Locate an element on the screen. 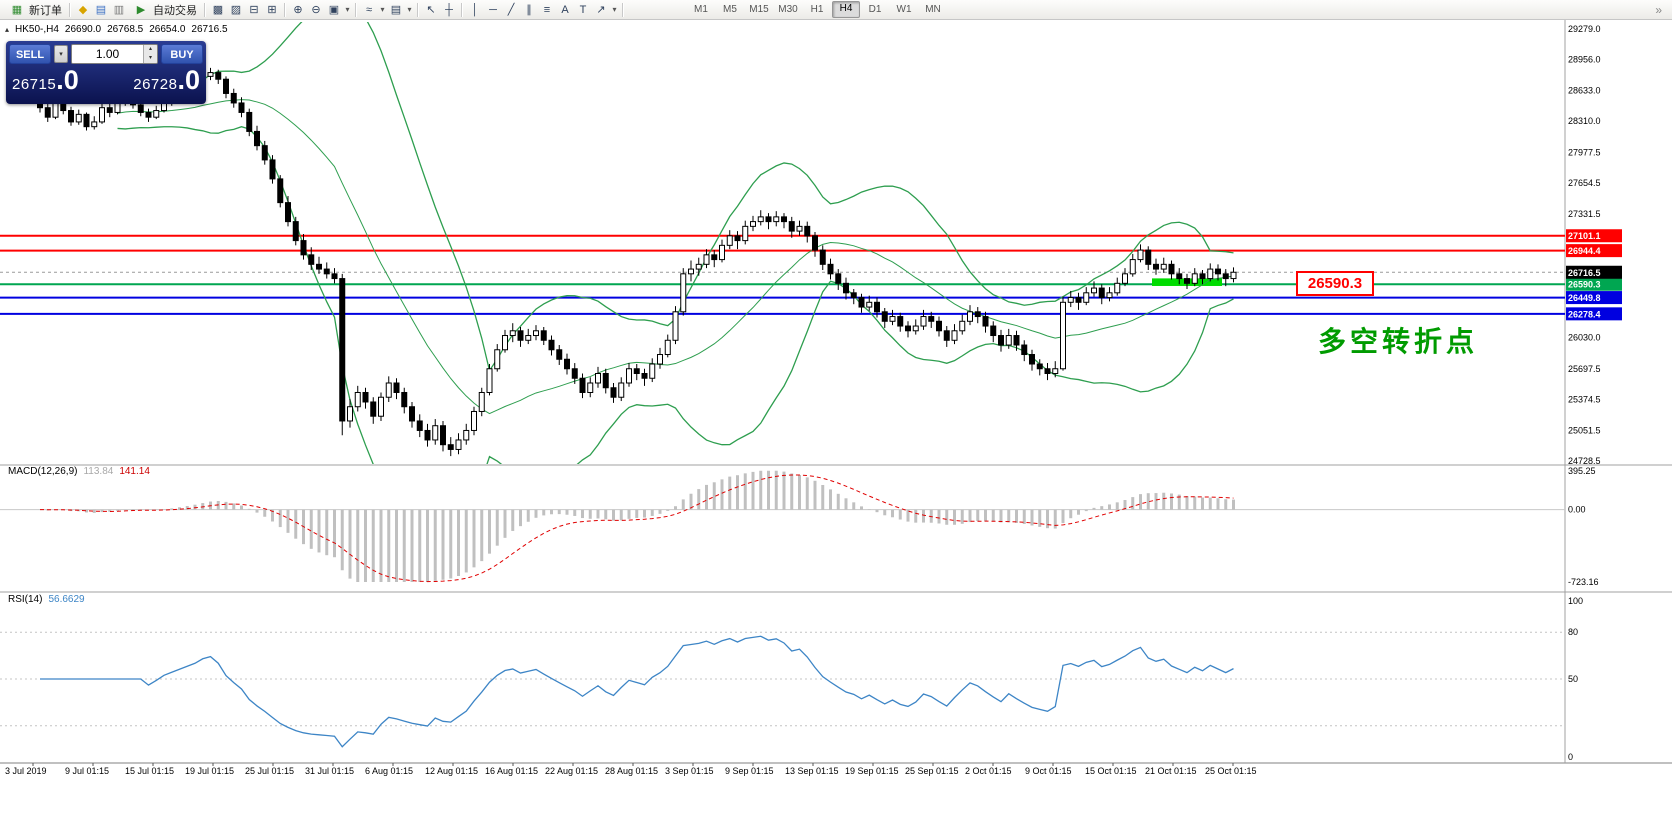 The image size is (1672, 835). cascade-windows-icon: ⊟ is located at coordinates (254, 10).